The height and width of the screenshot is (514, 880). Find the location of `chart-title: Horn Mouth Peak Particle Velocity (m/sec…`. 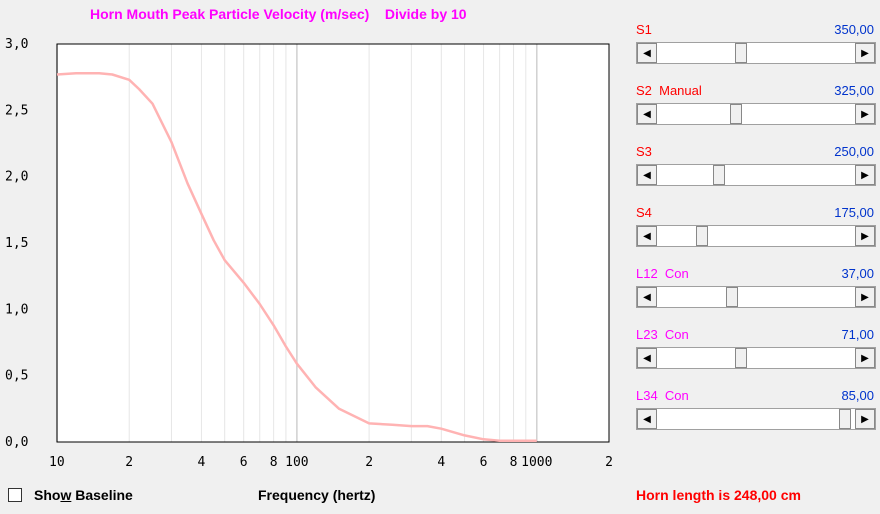

chart-title: Horn Mouth Peak Particle Velocity (m/sec… is located at coordinates (278, 14).